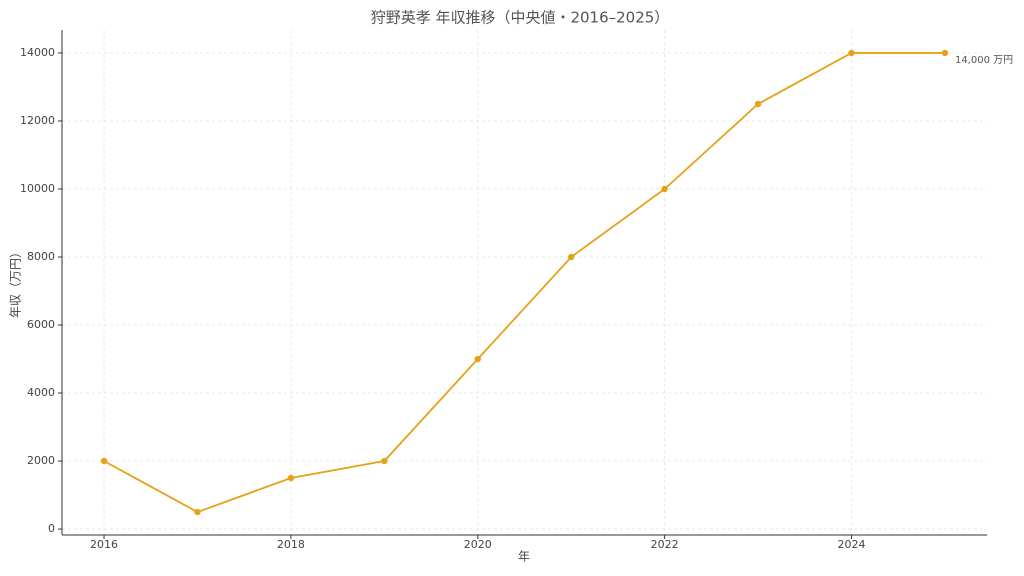 The width and height of the screenshot is (1024, 576). What do you see at coordinates (984, 60) in the screenshot?
I see `data-label: 14,000 万円` at bounding box center [984, 60].